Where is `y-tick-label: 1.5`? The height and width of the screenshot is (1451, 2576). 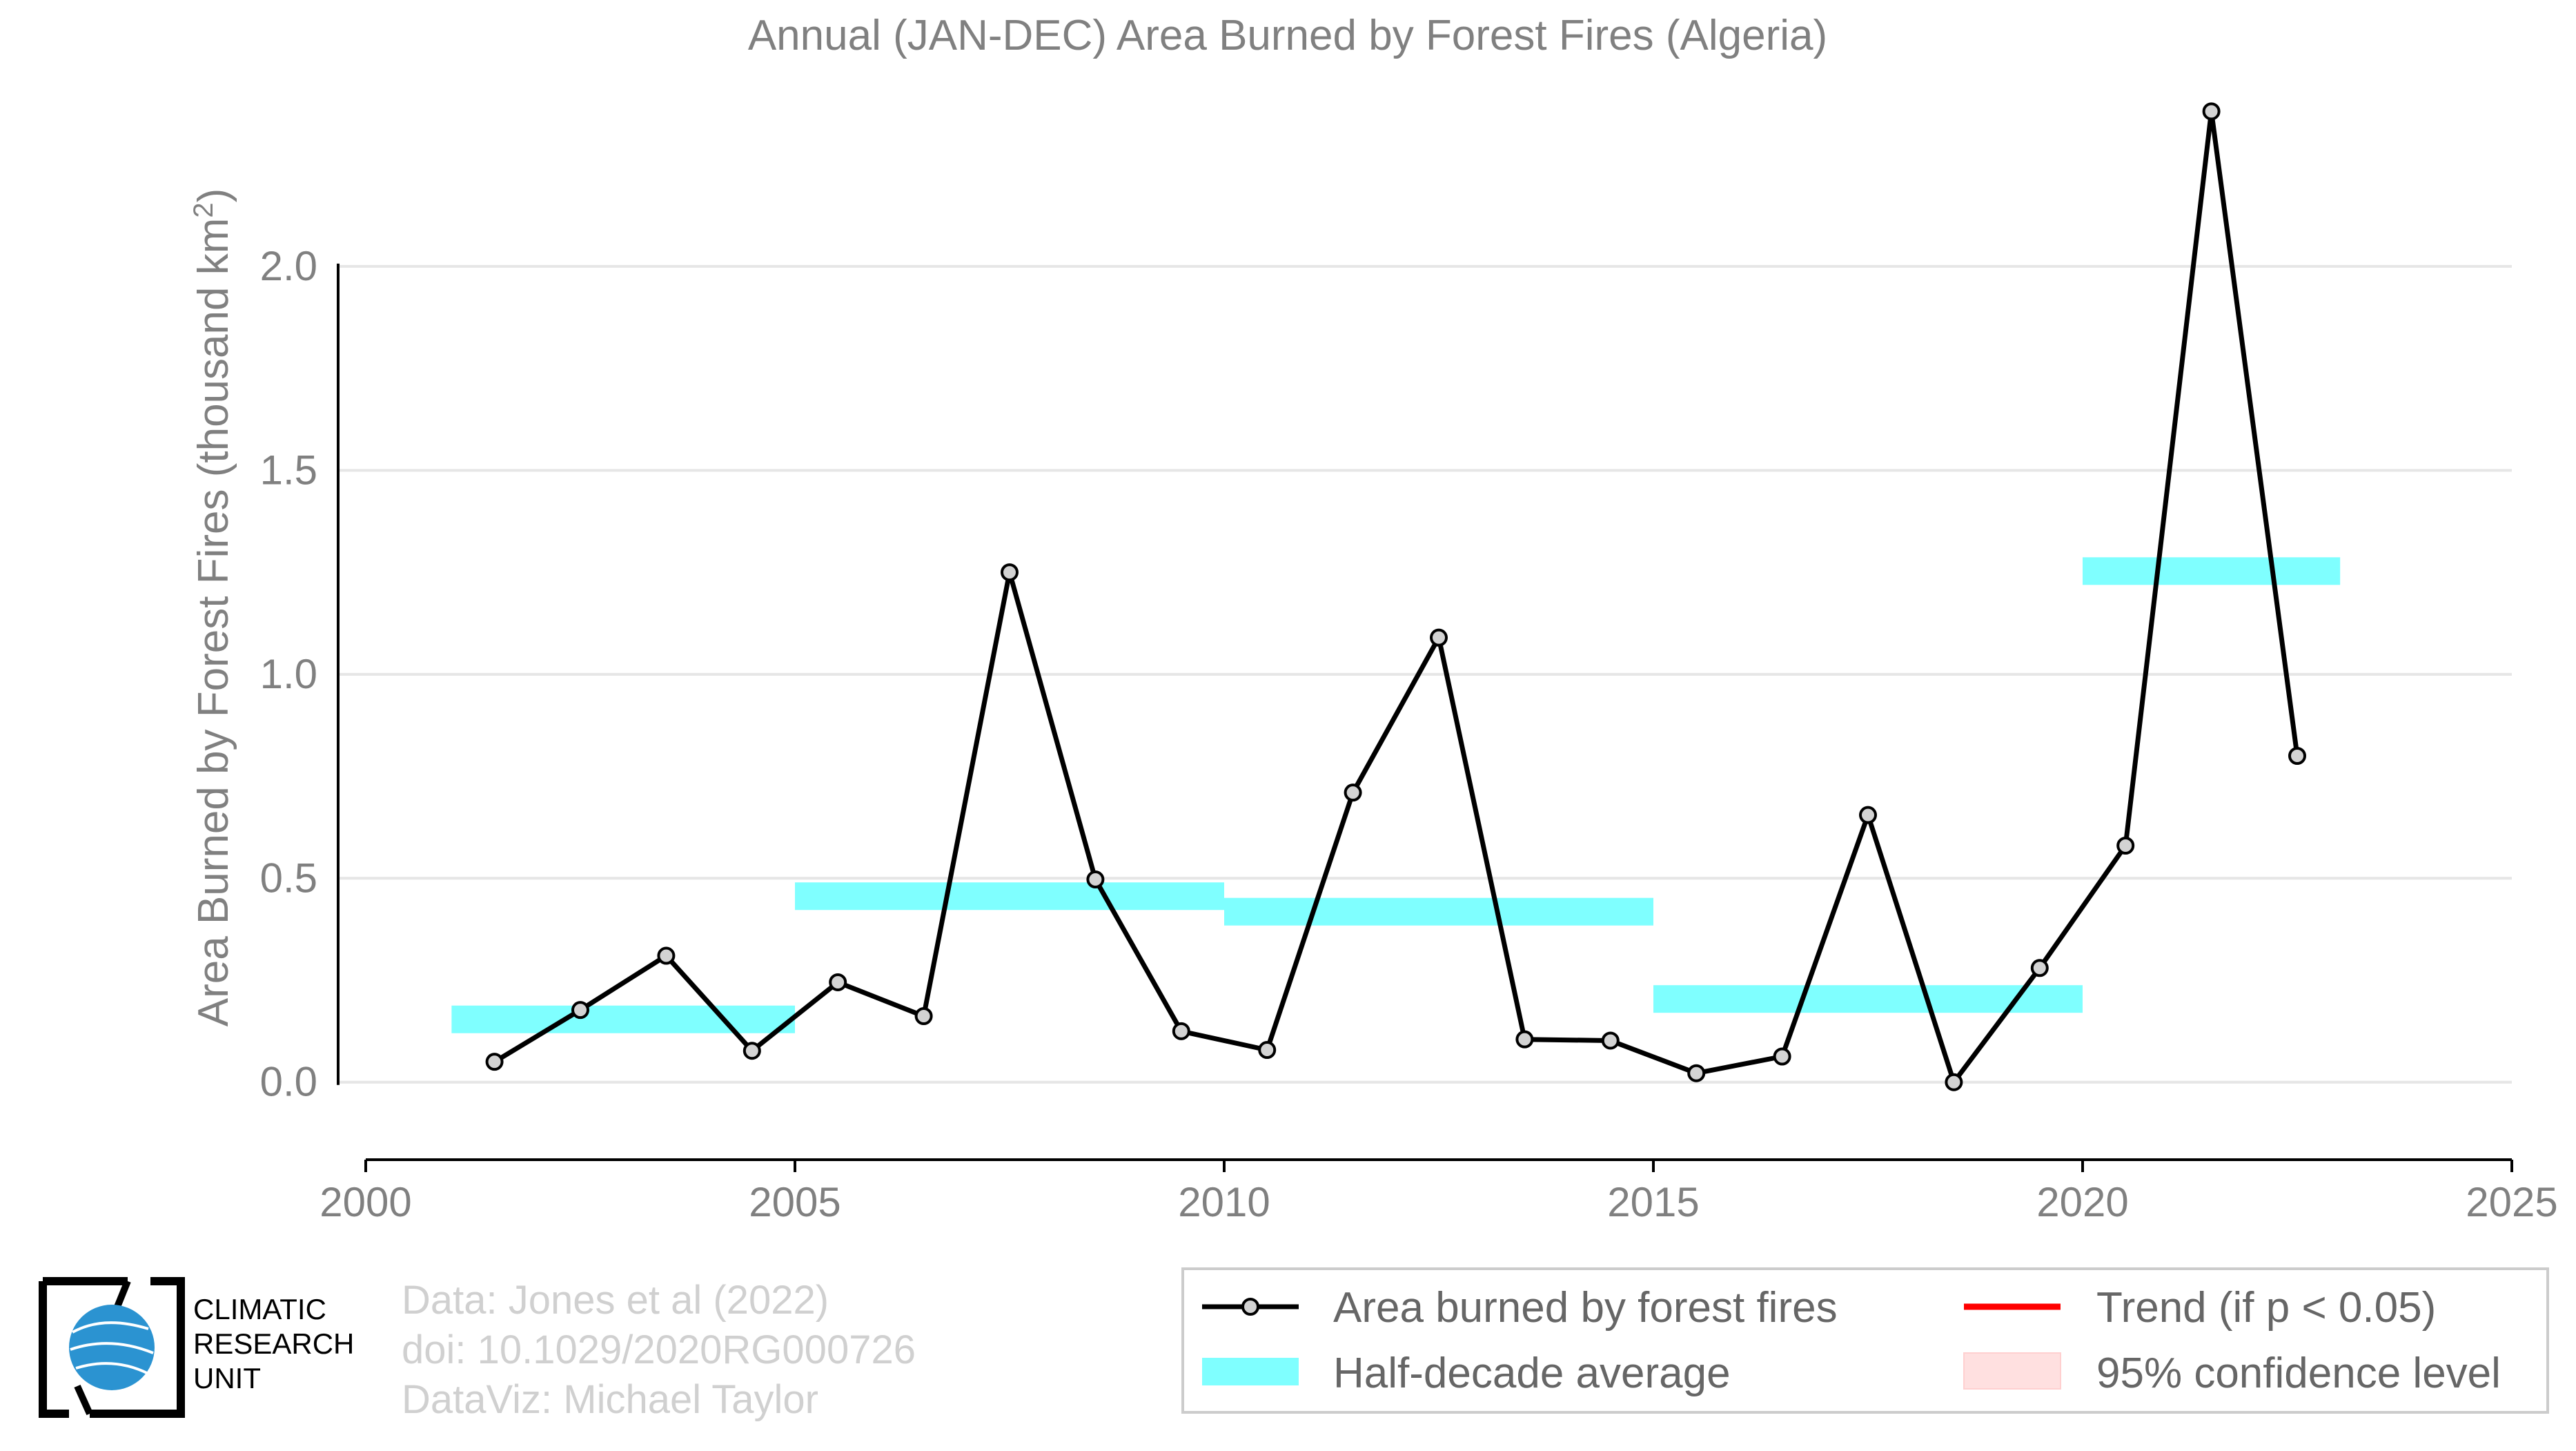 y-tick-label: 1.5 is located at coordinates (288, 470).